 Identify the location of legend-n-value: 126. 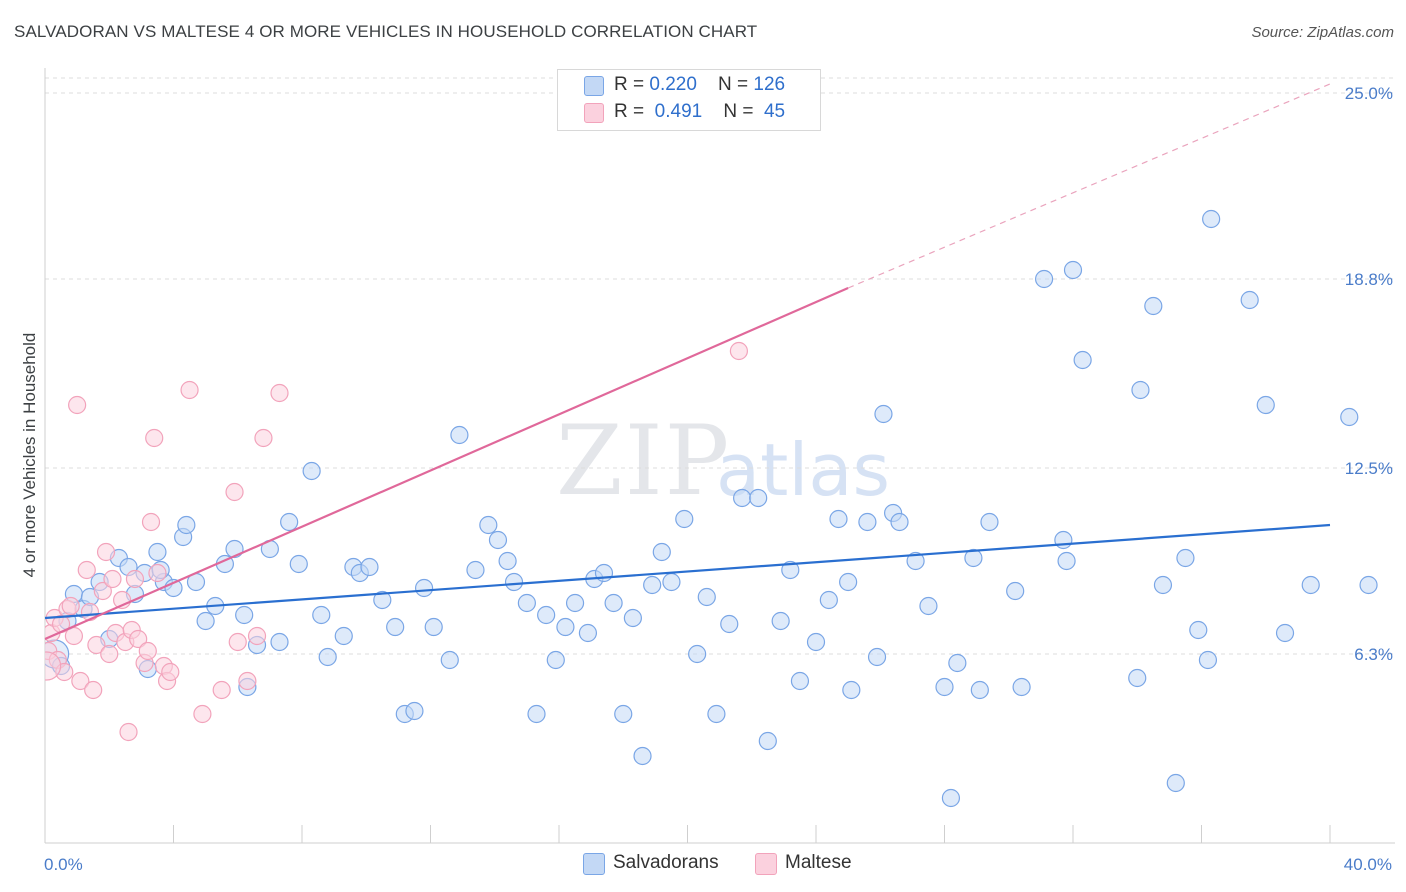
(769, 84).